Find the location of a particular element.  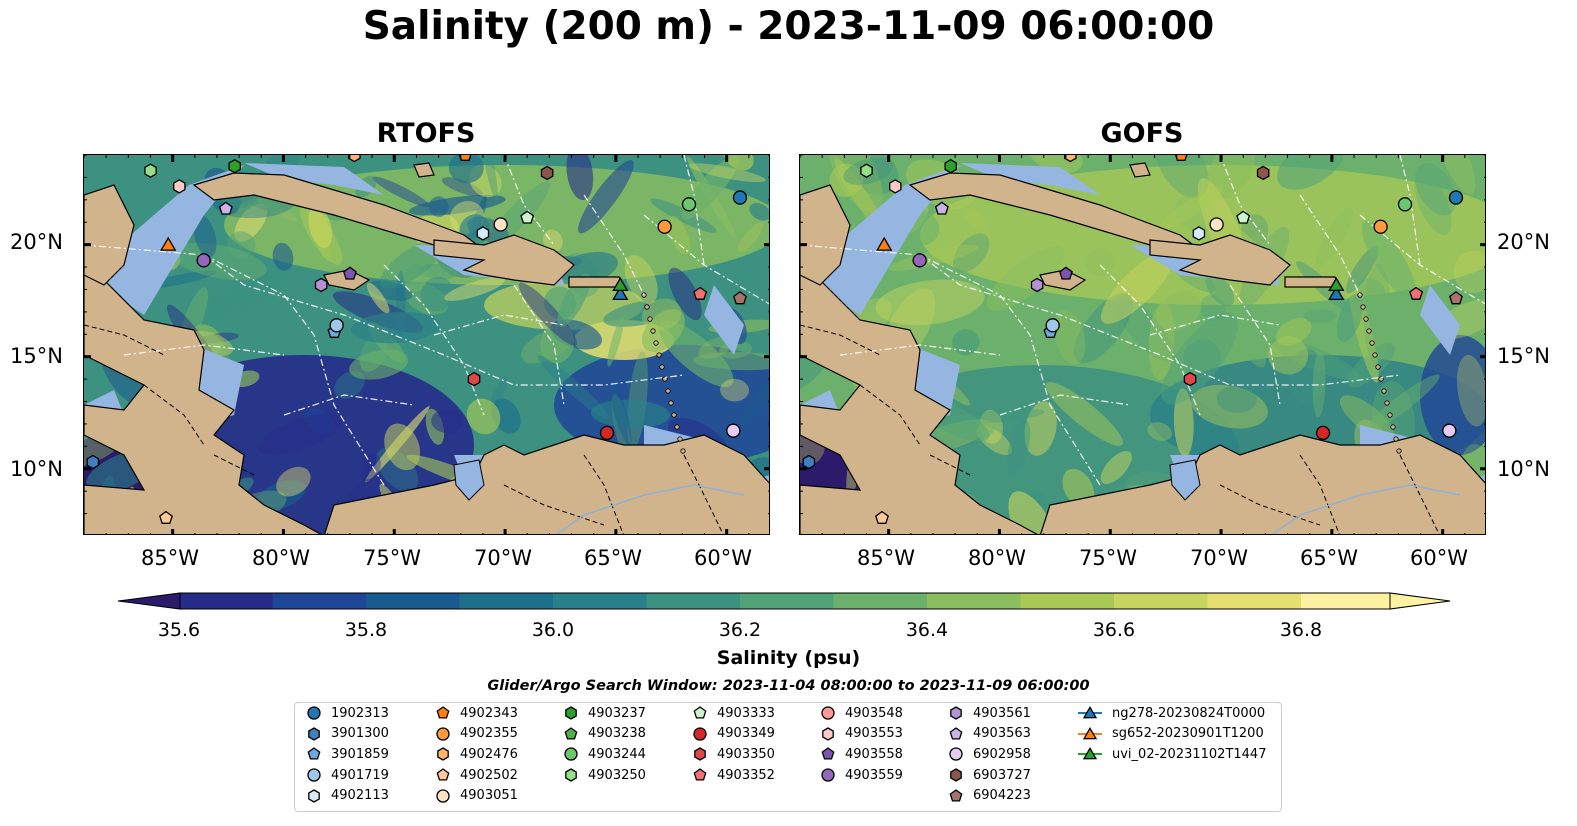

legend-marker-ng278-20230824T0000 is located at coordinates (1090, 712).